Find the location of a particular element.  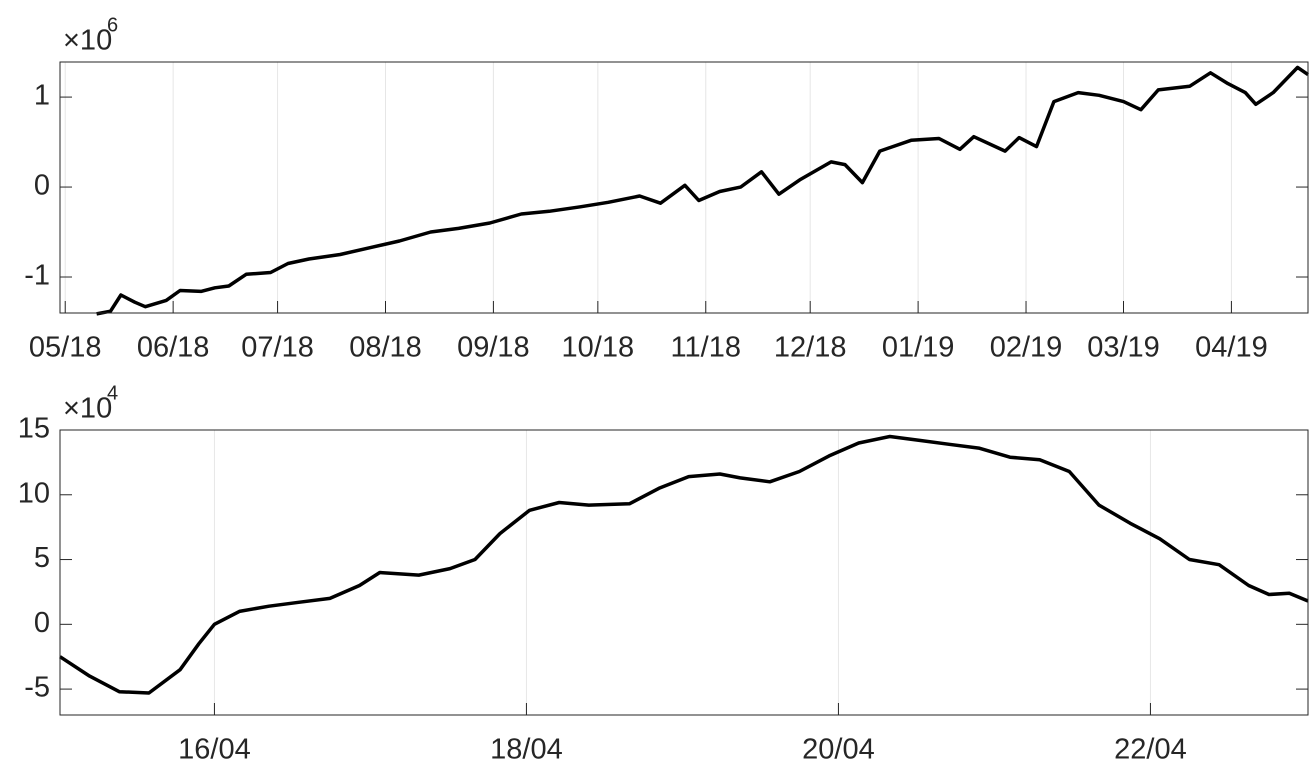

x-tick-label: 05/18 is located at coordinates (65, 348).